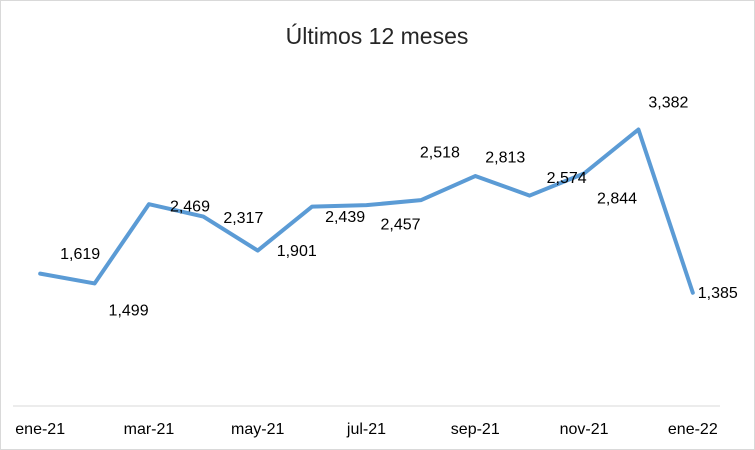 This screenshot has height=450, width=755. What do you see at coordinates (149, 429) in the screenshot?
I see `x-tick-label: mar-21` at bounding box center [149, 429].